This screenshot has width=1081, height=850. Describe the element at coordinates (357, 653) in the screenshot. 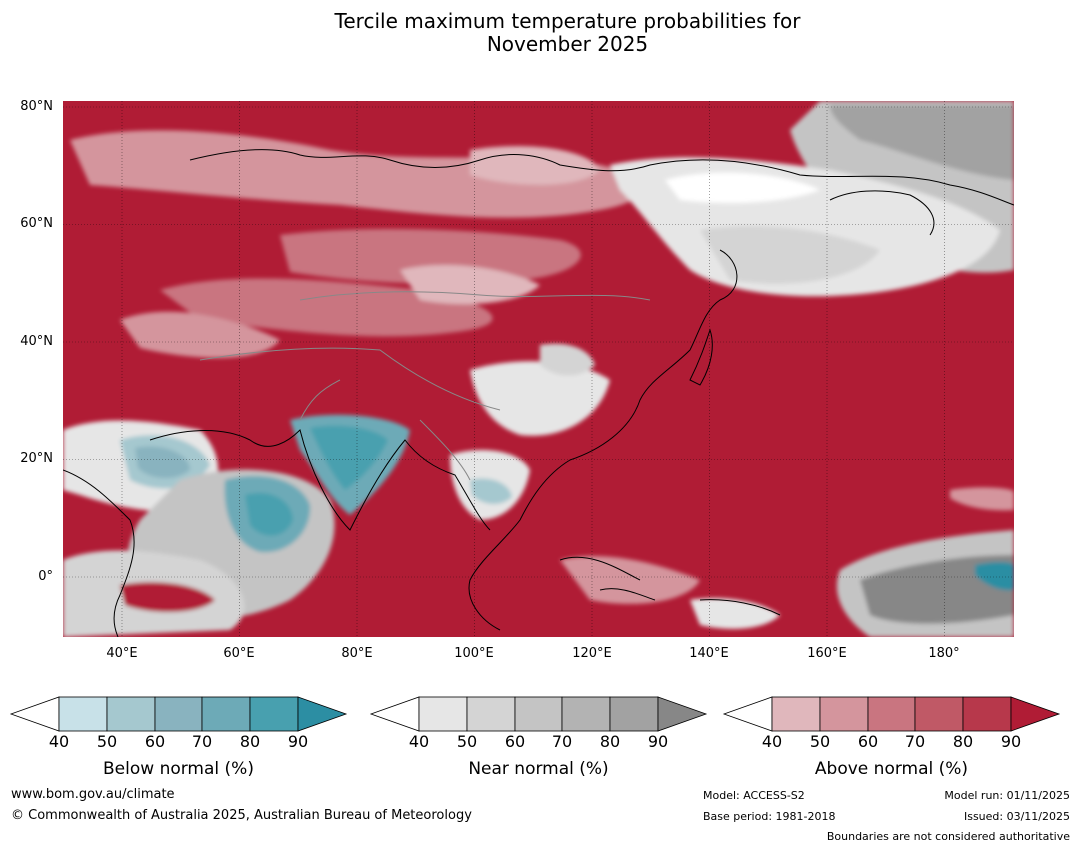

I see `lon-label: 80°E` at that location.